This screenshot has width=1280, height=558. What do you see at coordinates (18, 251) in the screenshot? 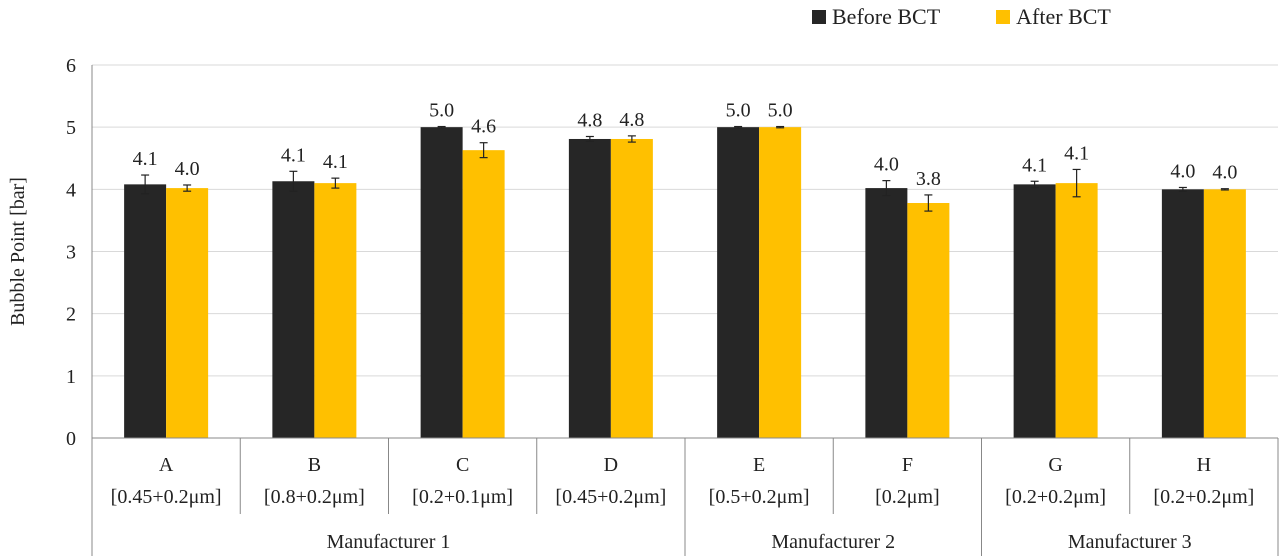
I see `y-axis-title: Bubble Point [bar]` at bounding box center [18, 251].